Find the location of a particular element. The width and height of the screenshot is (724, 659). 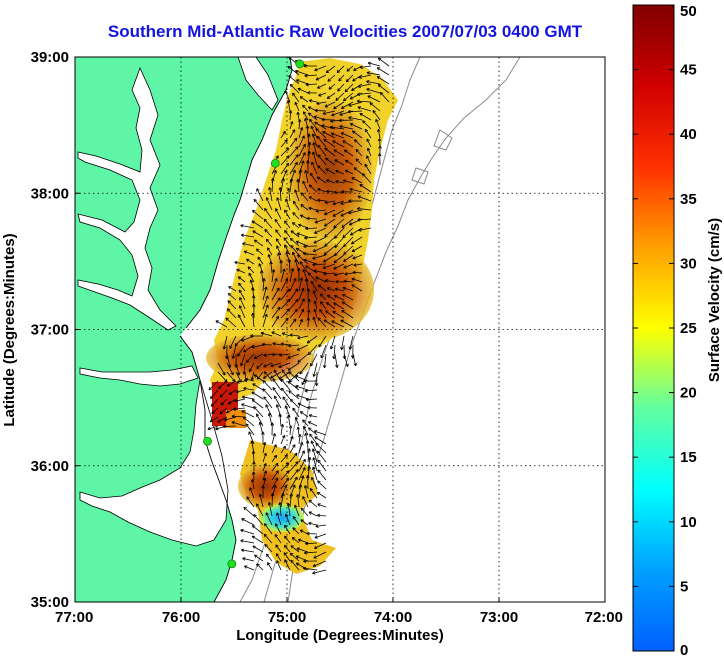

y-tick-label: 39:00 is located at coordinates (50, 57).